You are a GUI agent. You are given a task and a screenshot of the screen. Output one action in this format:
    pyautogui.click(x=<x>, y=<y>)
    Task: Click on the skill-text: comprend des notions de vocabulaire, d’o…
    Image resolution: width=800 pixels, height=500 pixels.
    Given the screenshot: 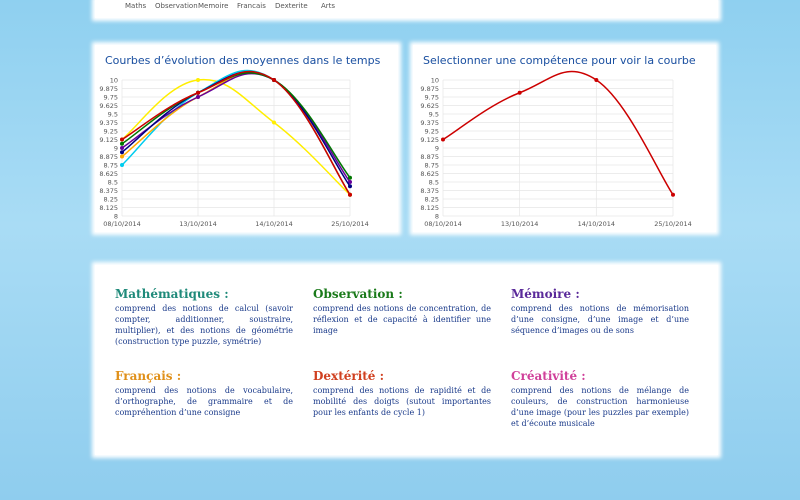 What is the action you would take?
    pyautogui.click(x=204, y=401)
    